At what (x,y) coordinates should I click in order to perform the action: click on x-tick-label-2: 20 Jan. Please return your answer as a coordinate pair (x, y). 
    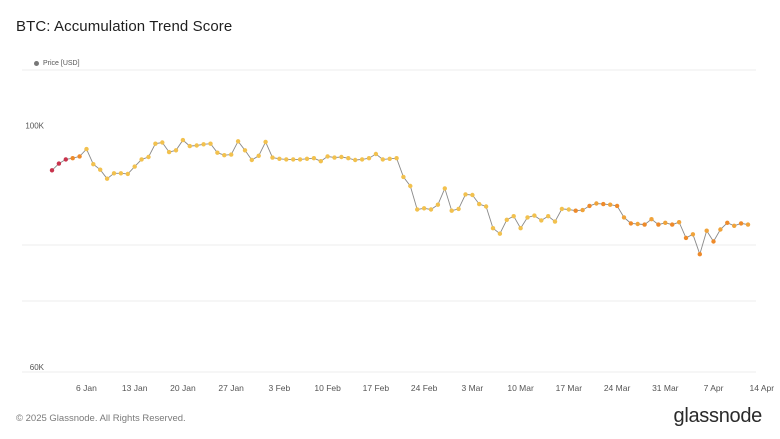
    Looking at the image, I should click on (183, 388).